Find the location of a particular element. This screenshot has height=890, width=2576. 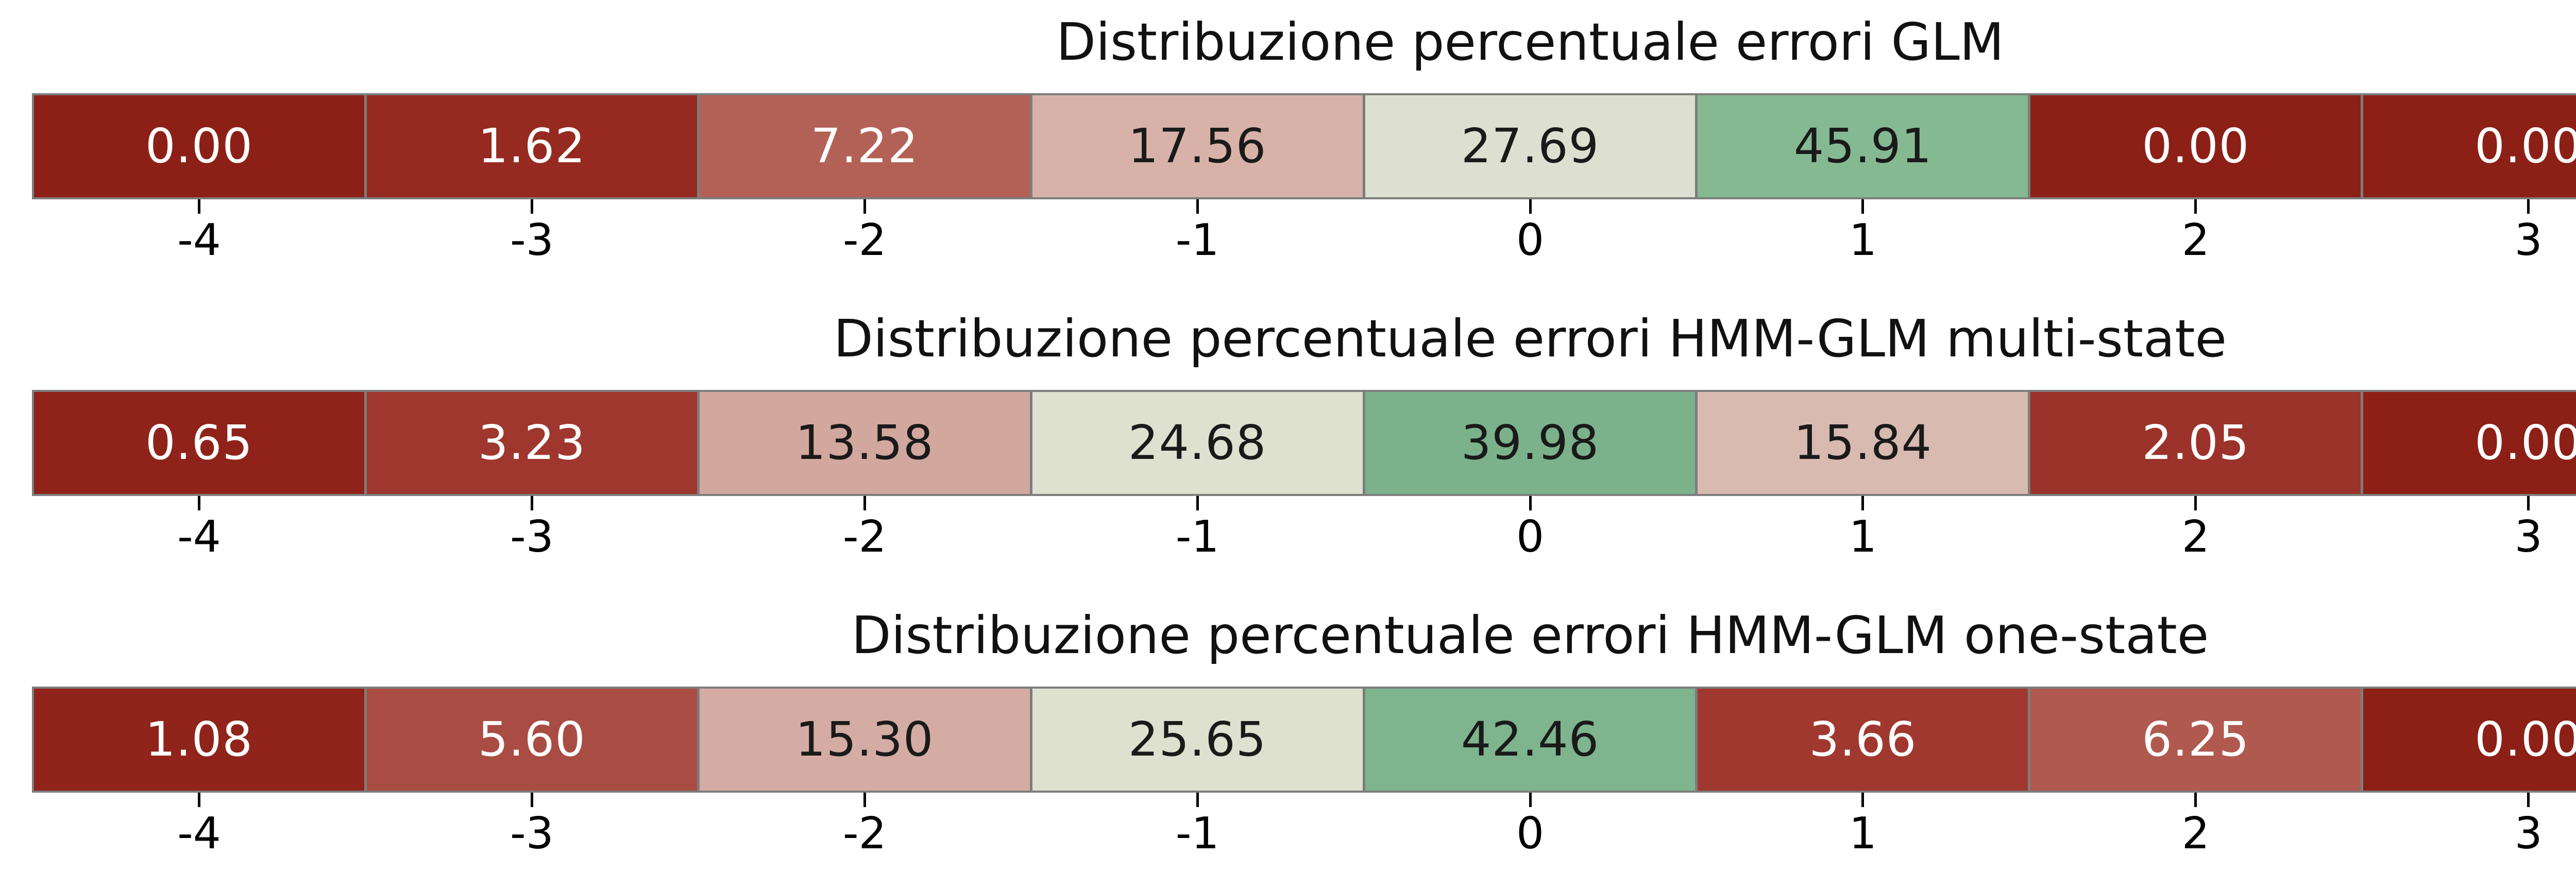

cell-value: 25.65 is located at coordinates (1197, 739).